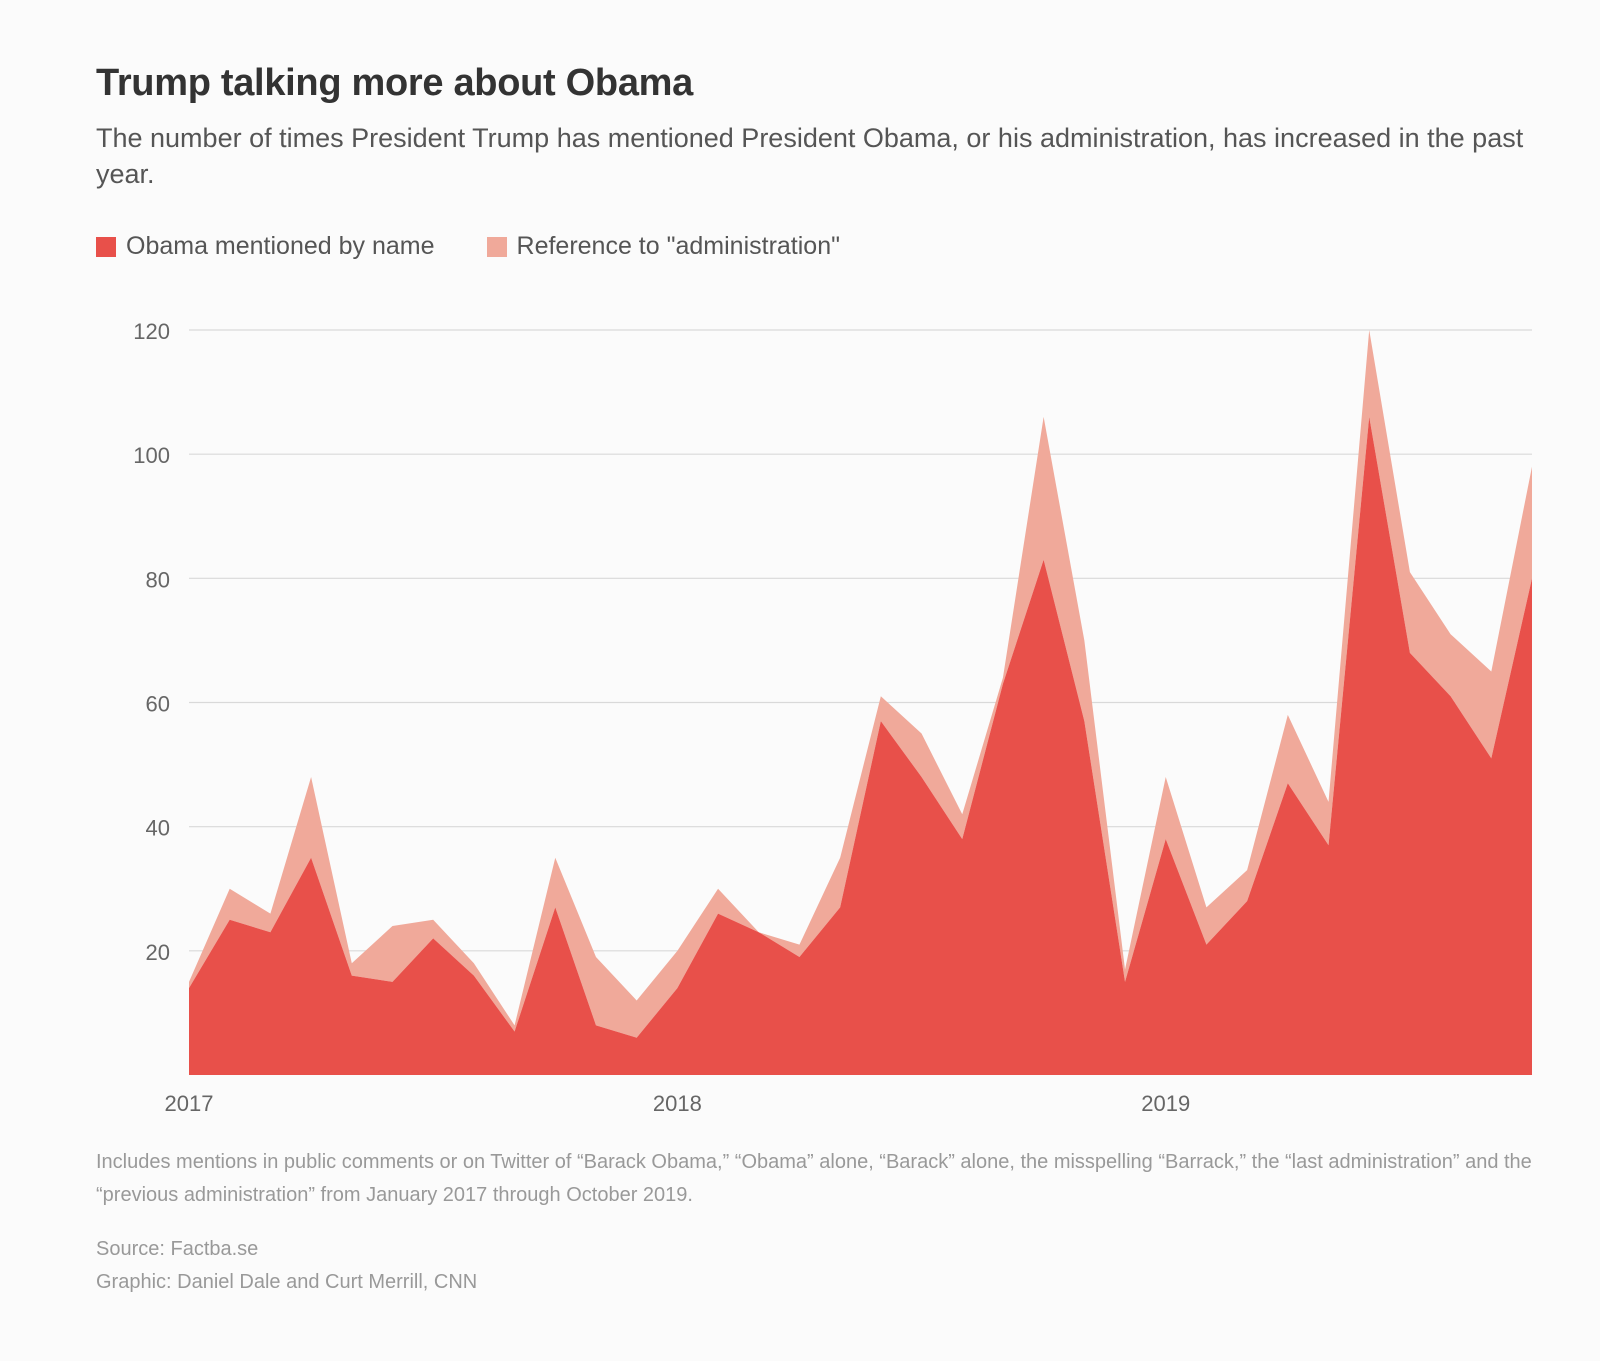  What do you see at coordinates (158, 579) in the screenshot?
I see `y-tick-label-80: 80` at bounding box center [158, 579].